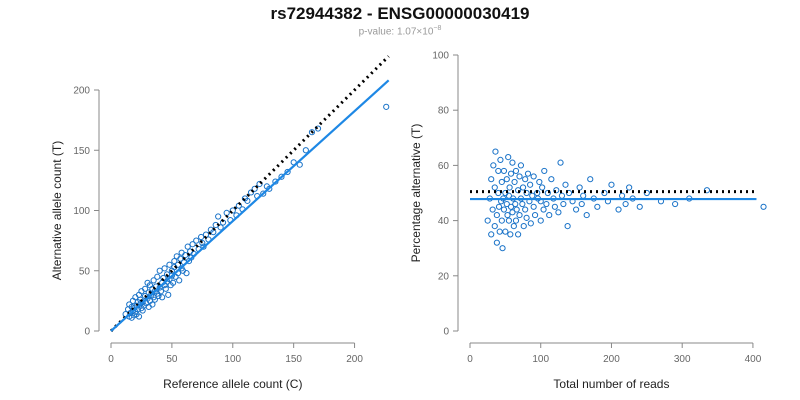 The height and width of the screenshot is (400, 800). What do you see at coordinates (85, 271) in the screenshot?
I see `left-y-tick-label: 50` at bounding box center [85, 271].